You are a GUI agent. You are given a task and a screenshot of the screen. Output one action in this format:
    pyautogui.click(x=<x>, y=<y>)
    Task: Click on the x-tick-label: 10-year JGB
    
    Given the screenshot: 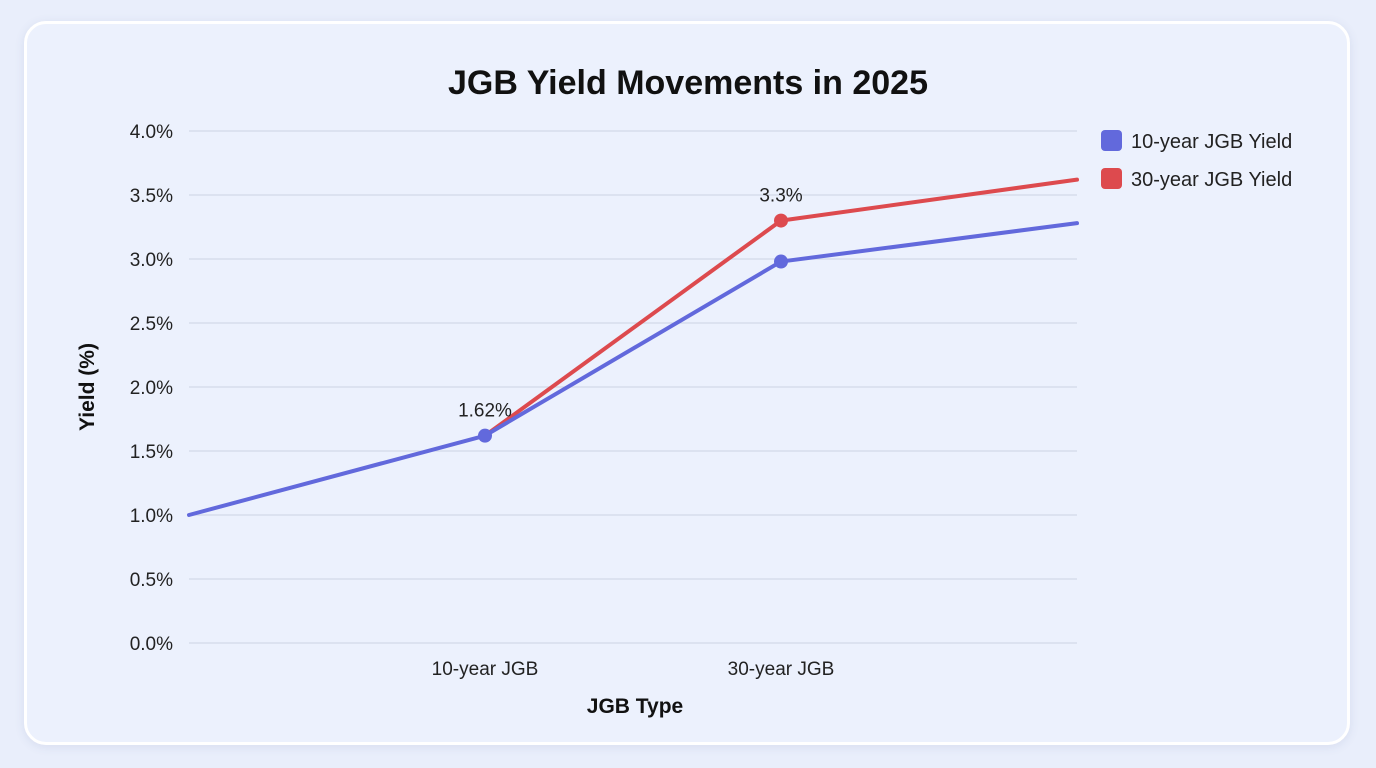 What is the action you would take?
    pyautogui.click(x=485, y=669)
    